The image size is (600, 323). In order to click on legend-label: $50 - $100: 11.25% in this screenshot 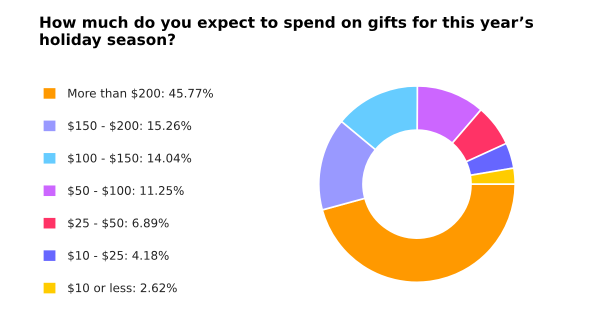, I will do `click(126, 191)`.